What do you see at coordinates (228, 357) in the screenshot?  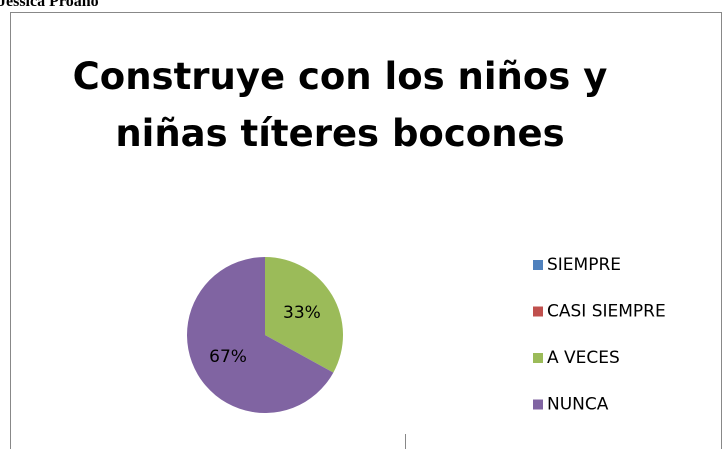 I see `data-label: 67%` at bounding box center [228, 357].